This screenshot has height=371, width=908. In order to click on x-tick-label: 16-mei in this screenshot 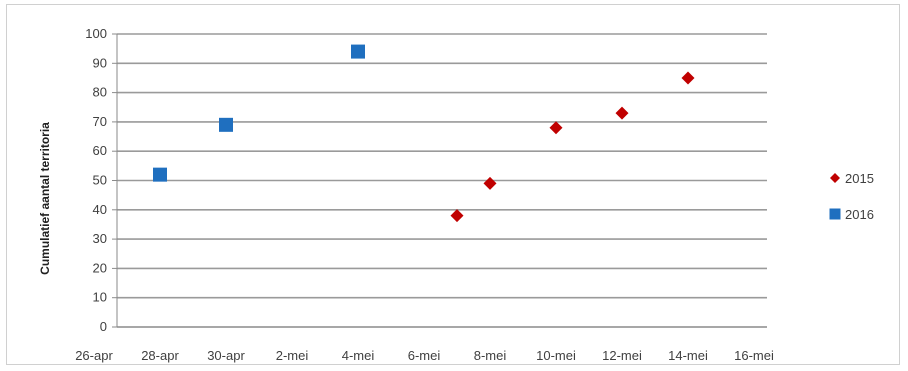, I will do `click(754, 355)`.